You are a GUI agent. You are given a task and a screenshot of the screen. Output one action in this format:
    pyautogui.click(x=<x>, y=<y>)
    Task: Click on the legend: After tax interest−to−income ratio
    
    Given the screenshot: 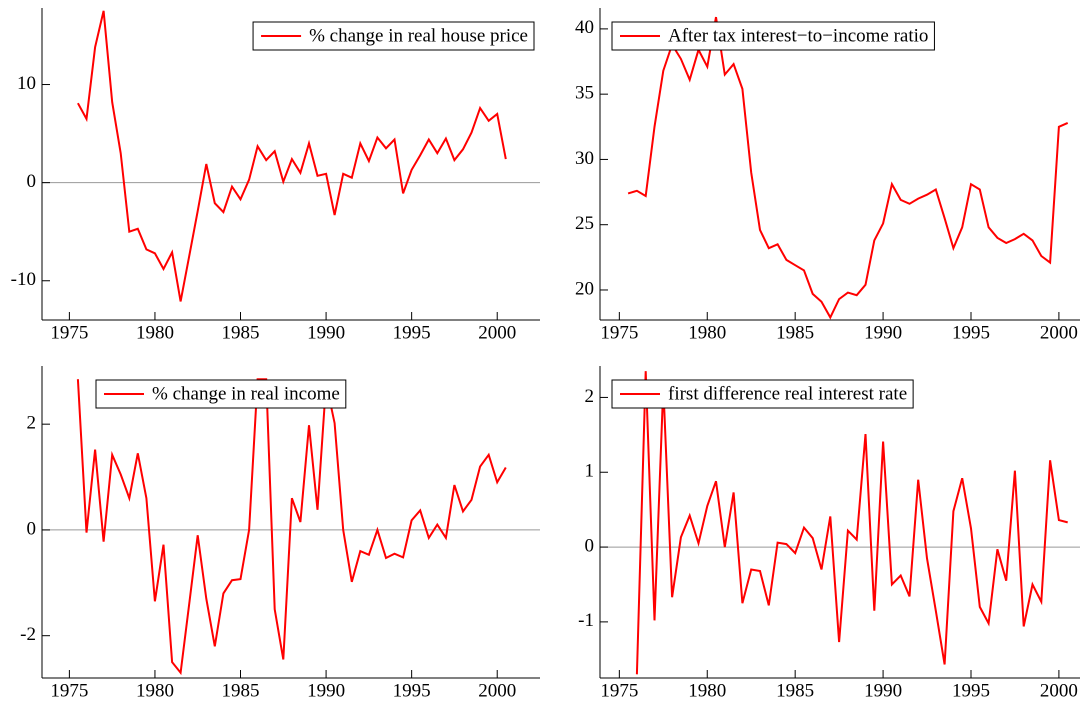 What is the action you would take?
    pyautogui.click(x=773, y=36)
    